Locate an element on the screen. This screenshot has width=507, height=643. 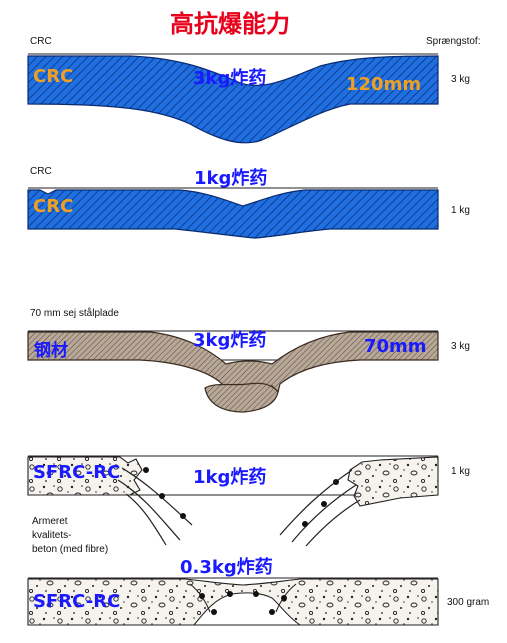
panel-4-graphic is located at coordinates (233, 501).